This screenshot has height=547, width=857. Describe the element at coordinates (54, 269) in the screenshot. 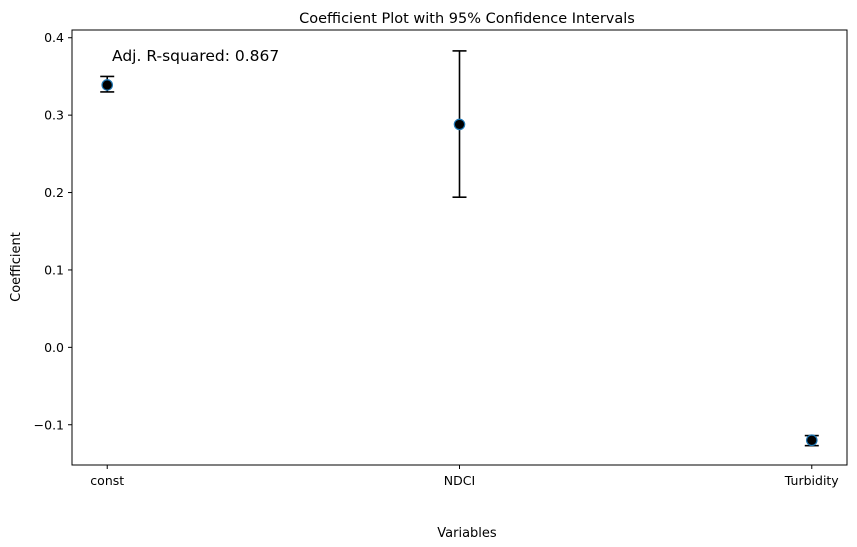

I see `y-tick-label: 0.1` at that location.